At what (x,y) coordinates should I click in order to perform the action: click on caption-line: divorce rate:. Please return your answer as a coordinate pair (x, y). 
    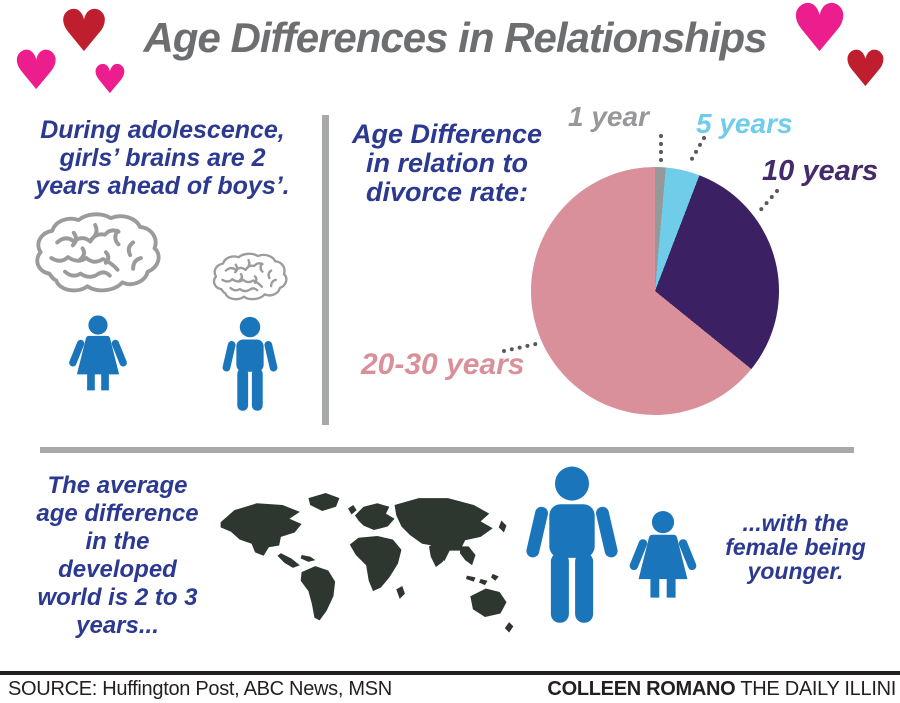
    Looking at the image, I should click on (447, 192).